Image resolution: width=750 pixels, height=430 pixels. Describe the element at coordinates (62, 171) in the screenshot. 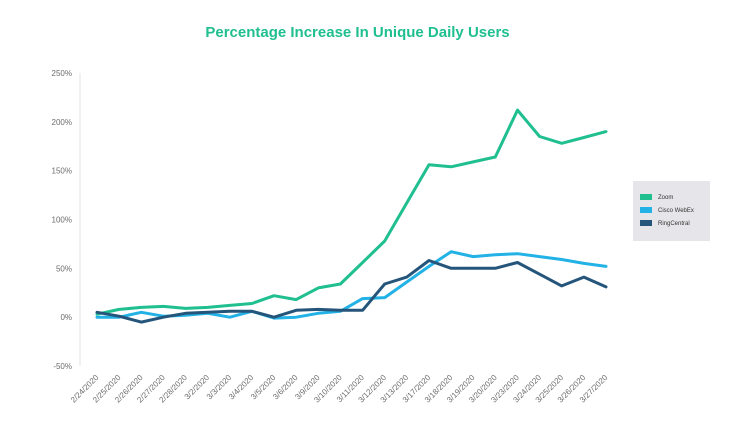

I see `y-tick-label: 150%` at that location.